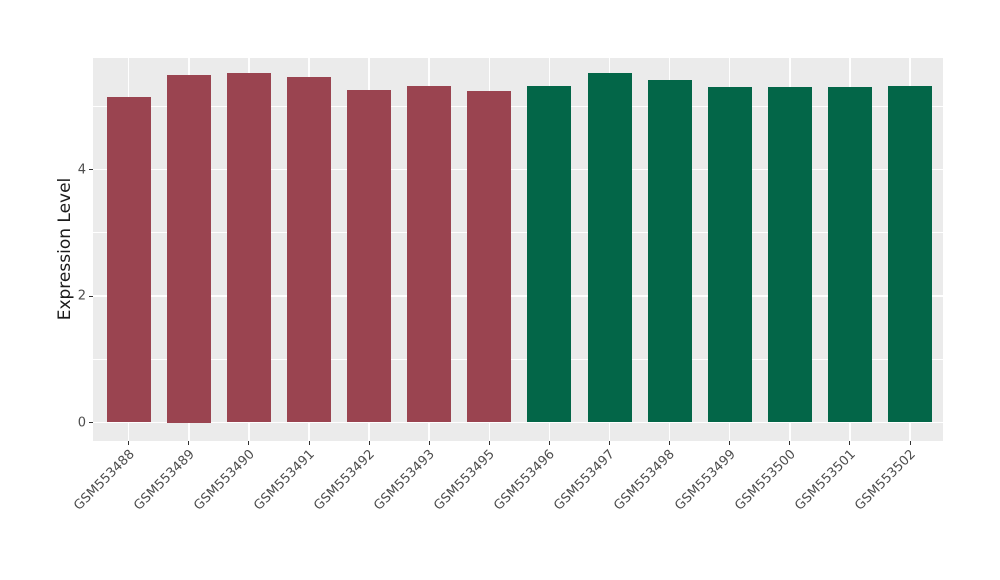 This screenshot has width=1000, height=580. Describe the element at coordinates (81, 422) in the screenshot. I see `y-tick-label: 0` at that location.